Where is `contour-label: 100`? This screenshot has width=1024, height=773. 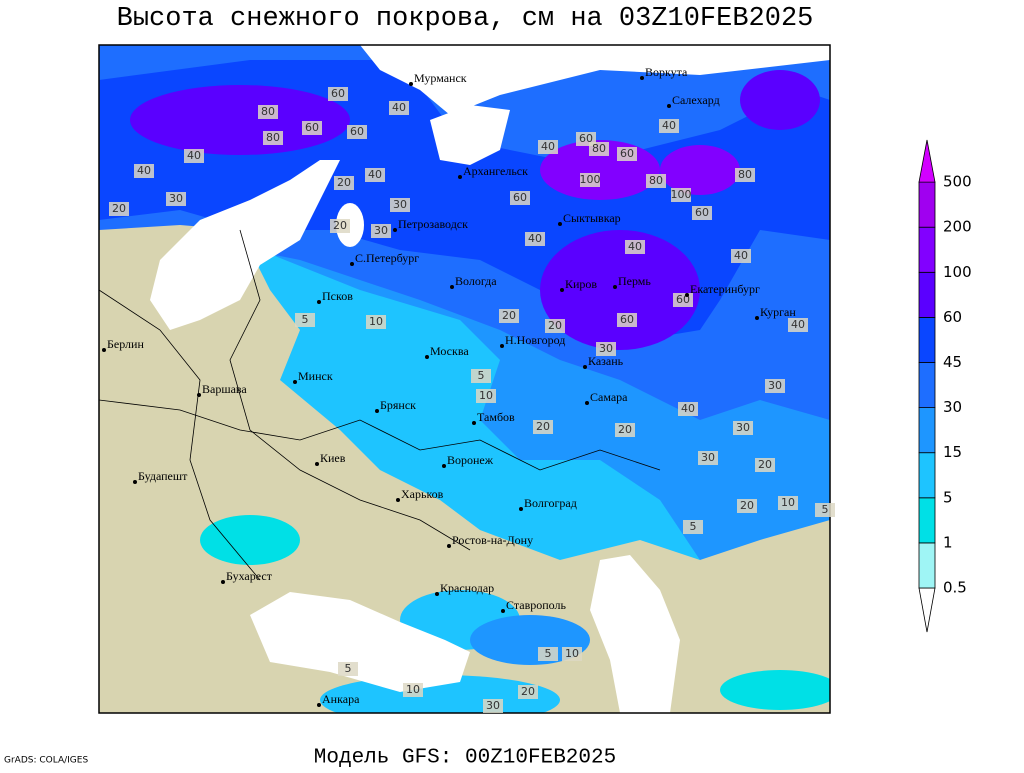 contour-label: 100 is located at coordinates (681, 194).